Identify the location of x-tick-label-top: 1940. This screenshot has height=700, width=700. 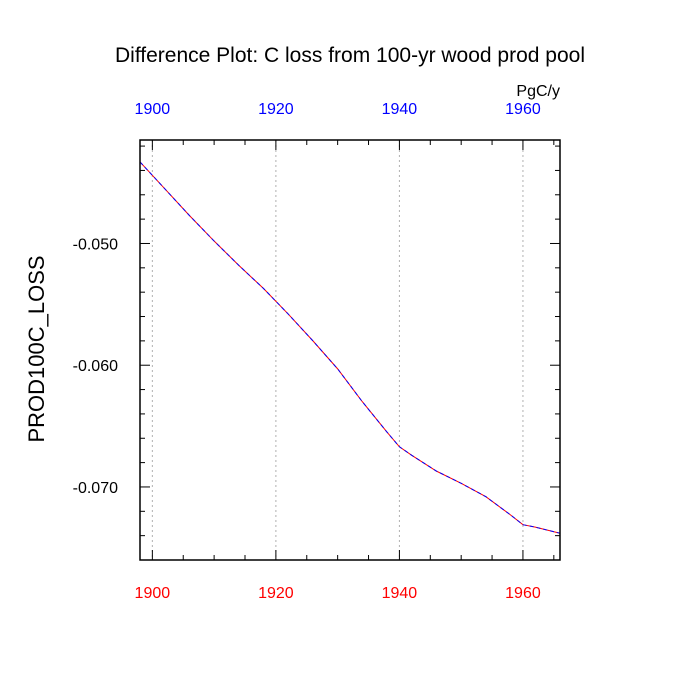
(400, 109).